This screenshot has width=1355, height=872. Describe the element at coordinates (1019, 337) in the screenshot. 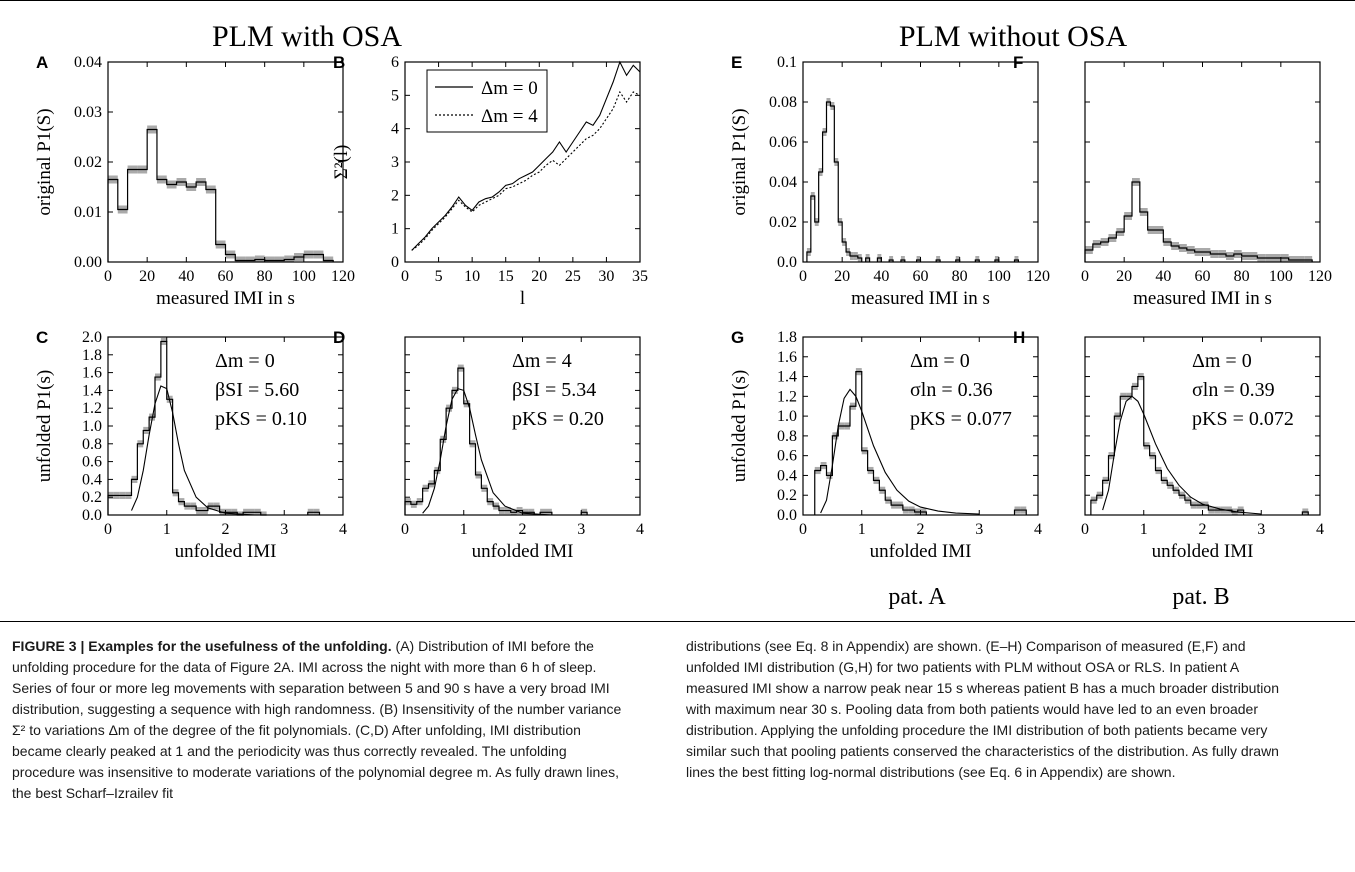

I see `panel-letter-H: H` at that location.